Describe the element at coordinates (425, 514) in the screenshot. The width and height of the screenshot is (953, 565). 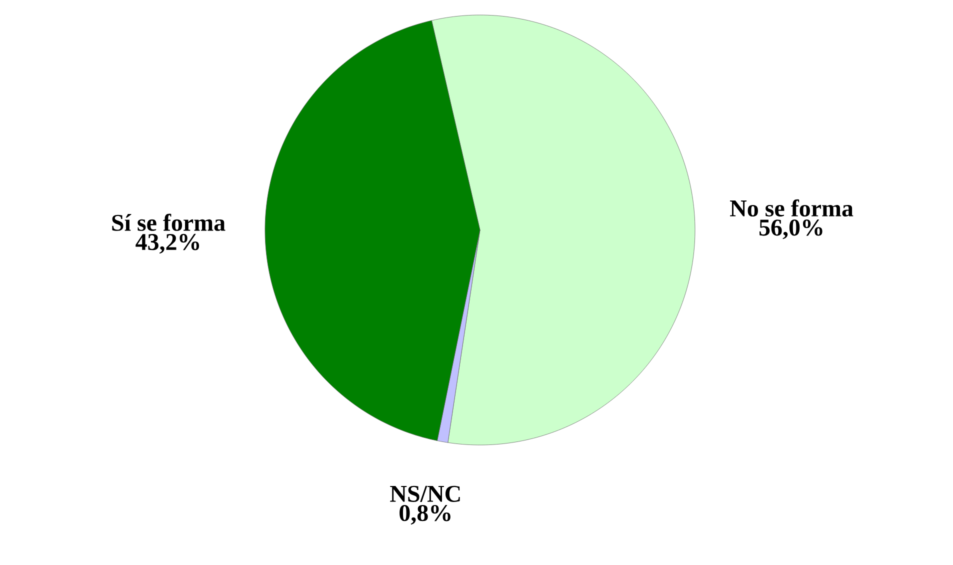
I see `data-label: 0,8%` at that location.